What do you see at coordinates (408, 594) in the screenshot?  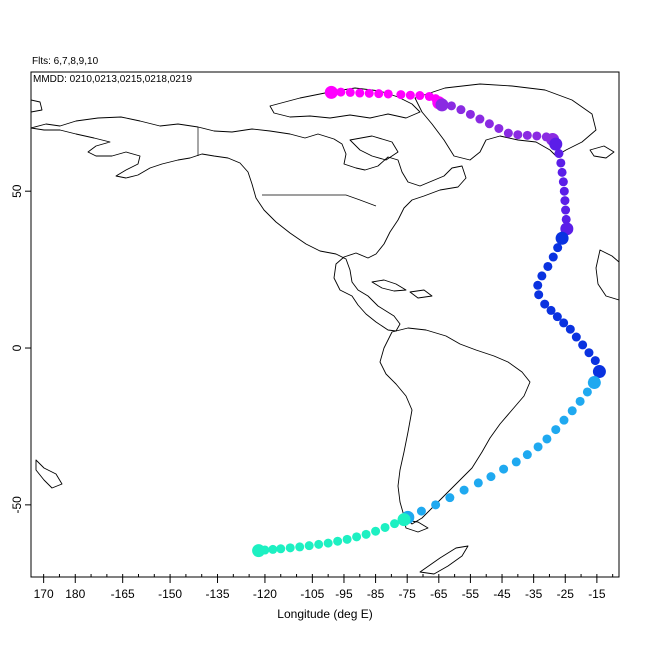 I see `x-tick-label: -75` at bounding box center [408, 594].